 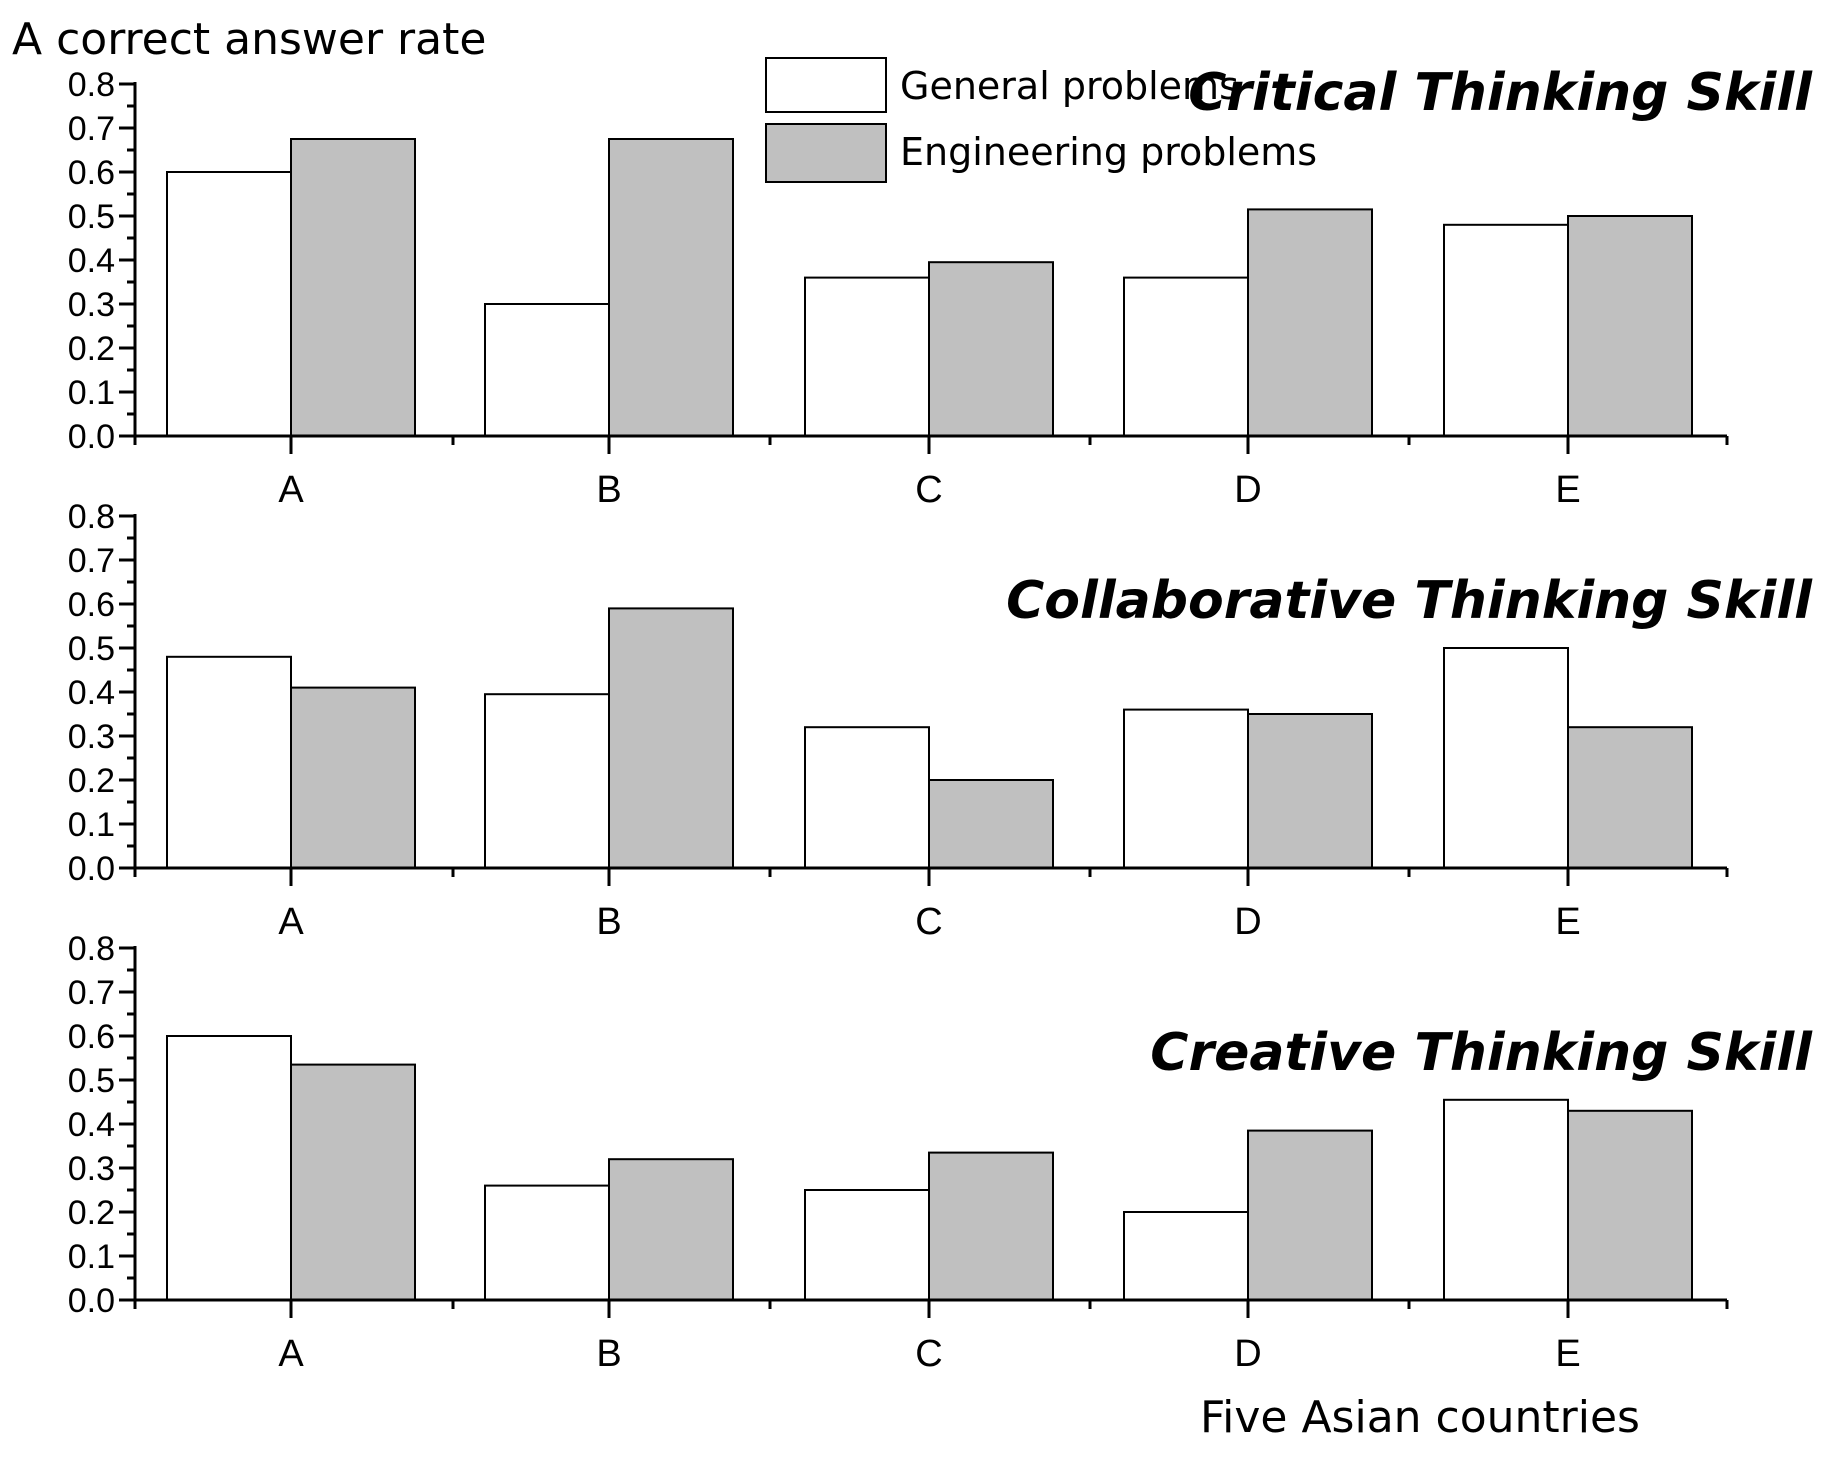 What do you see at coordinates (91, 993) in the screenshot?
I see `y-tick-label-p3: 0.7` at bounding box center [91, 993].